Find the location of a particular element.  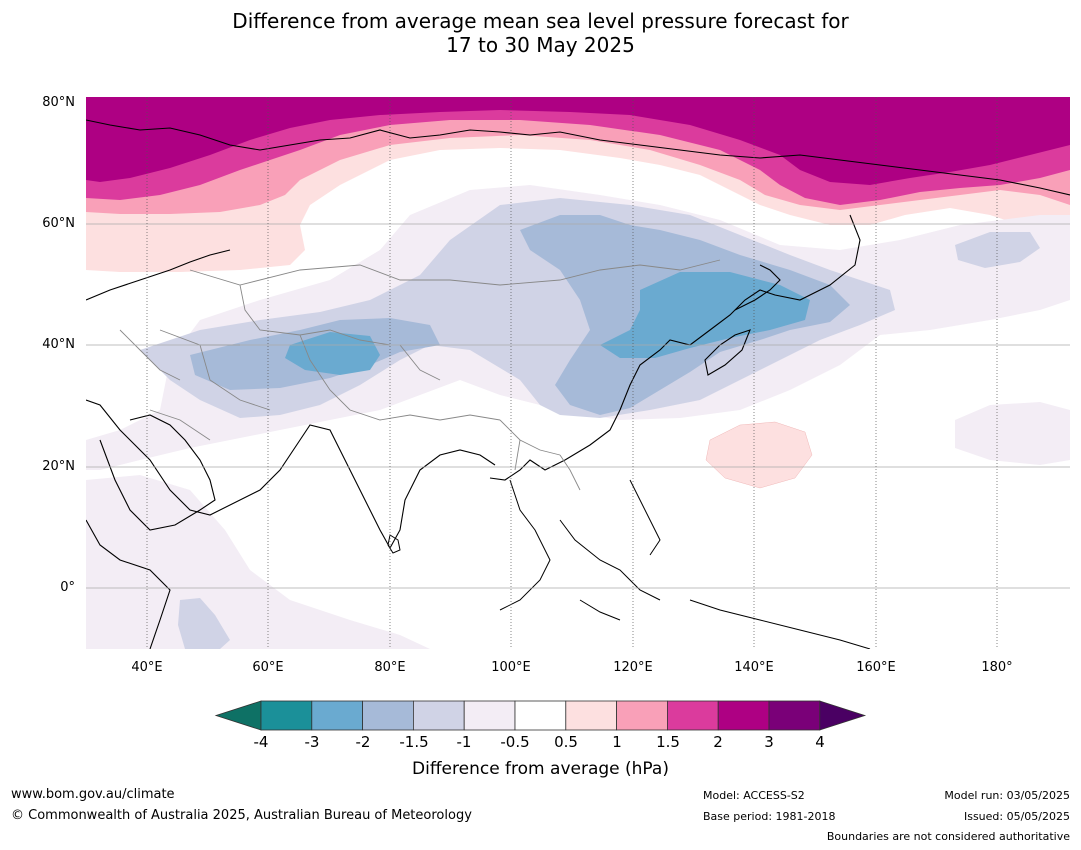

anomaly-contour-neg-0.5-east is located at coordinates (1012, 433).